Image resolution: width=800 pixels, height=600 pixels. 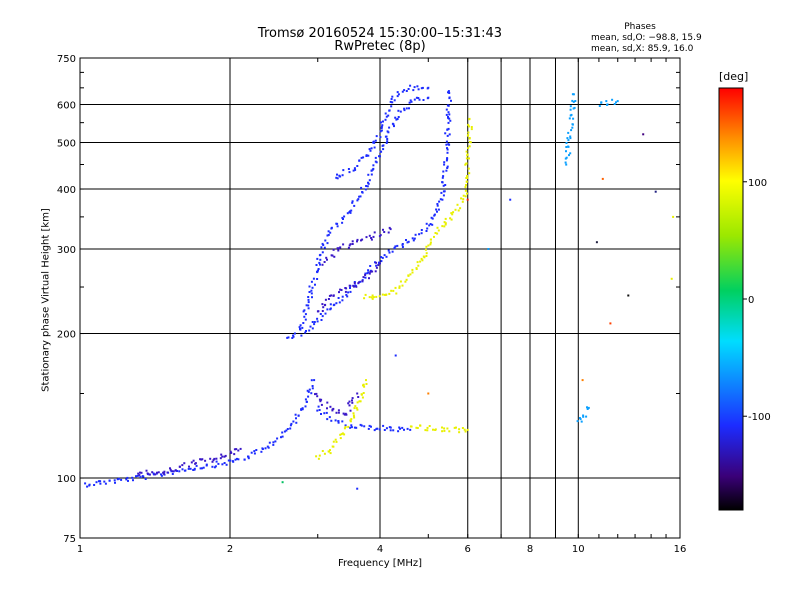 I want to click on x-tick-label: 6, so click(x=468, y=549).